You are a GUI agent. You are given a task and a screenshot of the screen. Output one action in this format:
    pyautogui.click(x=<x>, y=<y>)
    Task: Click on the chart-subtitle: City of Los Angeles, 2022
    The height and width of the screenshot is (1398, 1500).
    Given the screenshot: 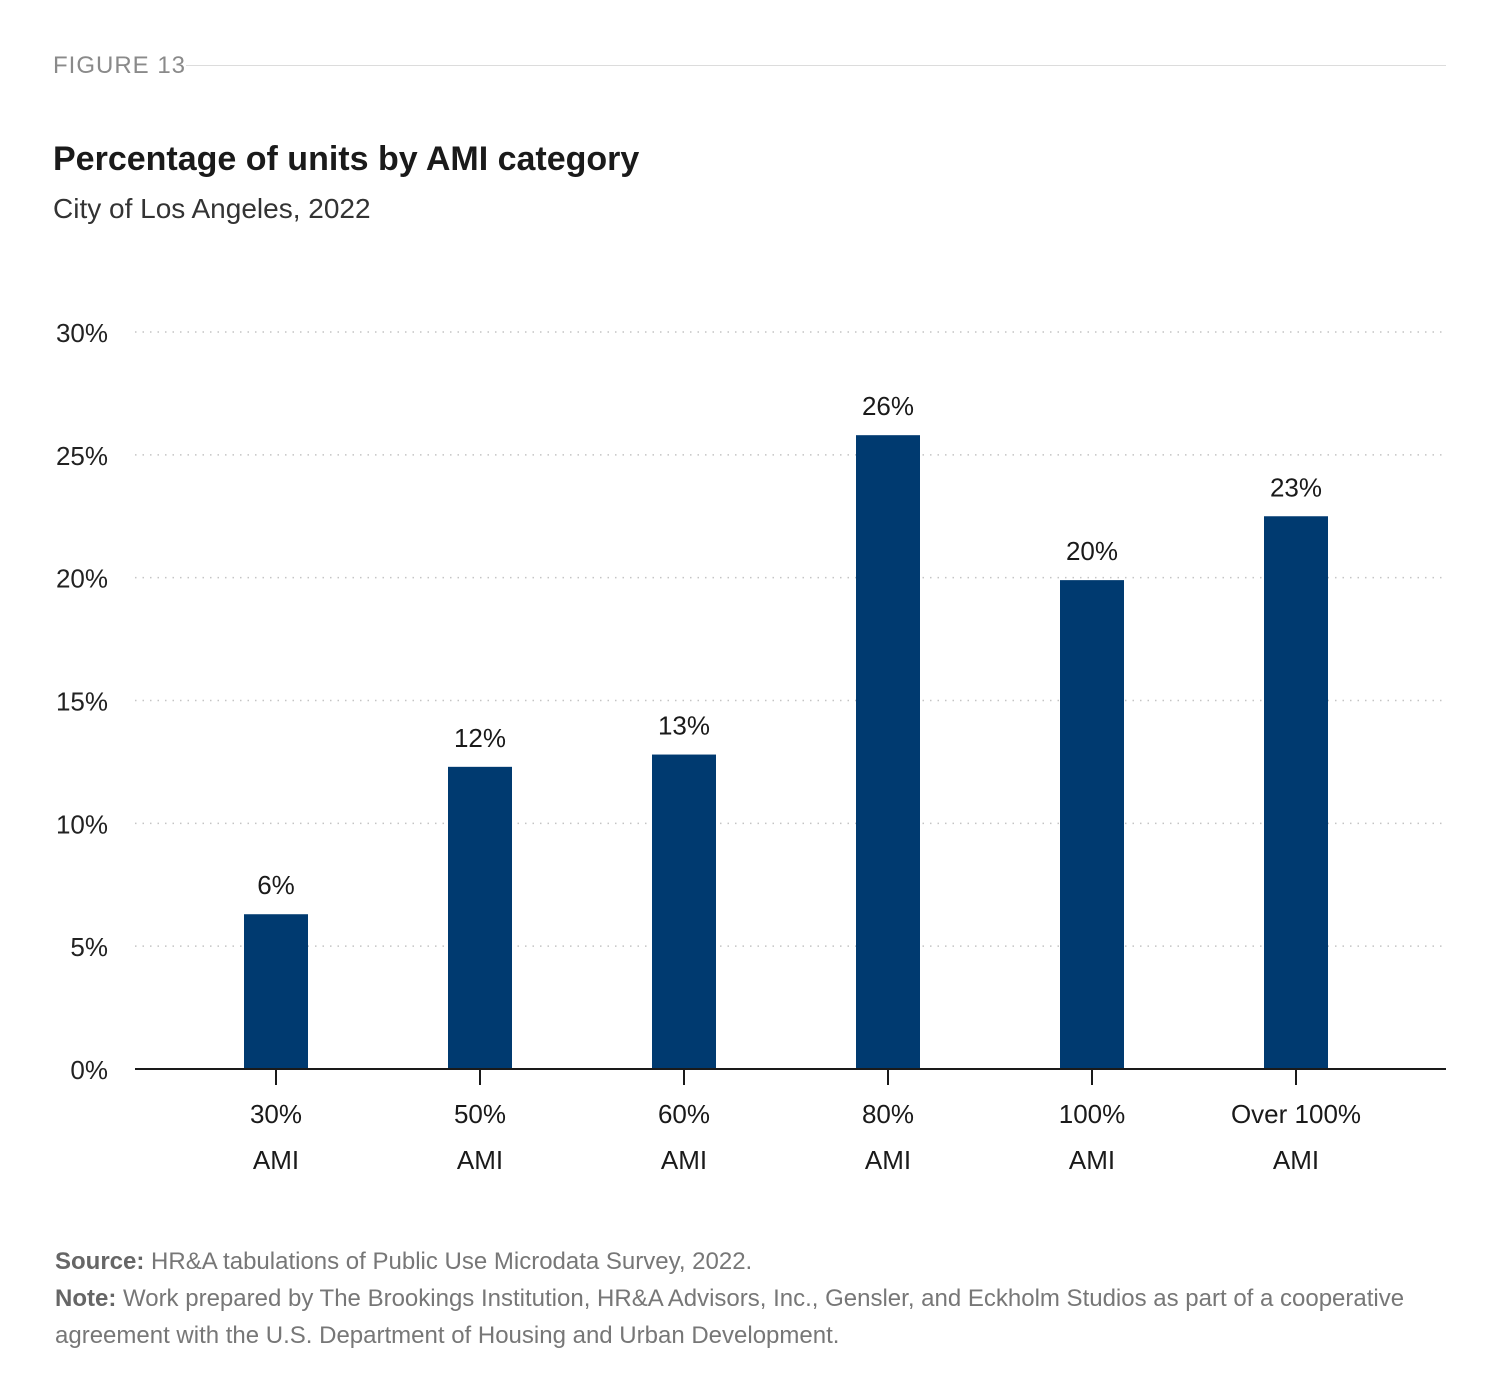 What is the action you would take?
    pyautogui.click(x=212, y=208)
    